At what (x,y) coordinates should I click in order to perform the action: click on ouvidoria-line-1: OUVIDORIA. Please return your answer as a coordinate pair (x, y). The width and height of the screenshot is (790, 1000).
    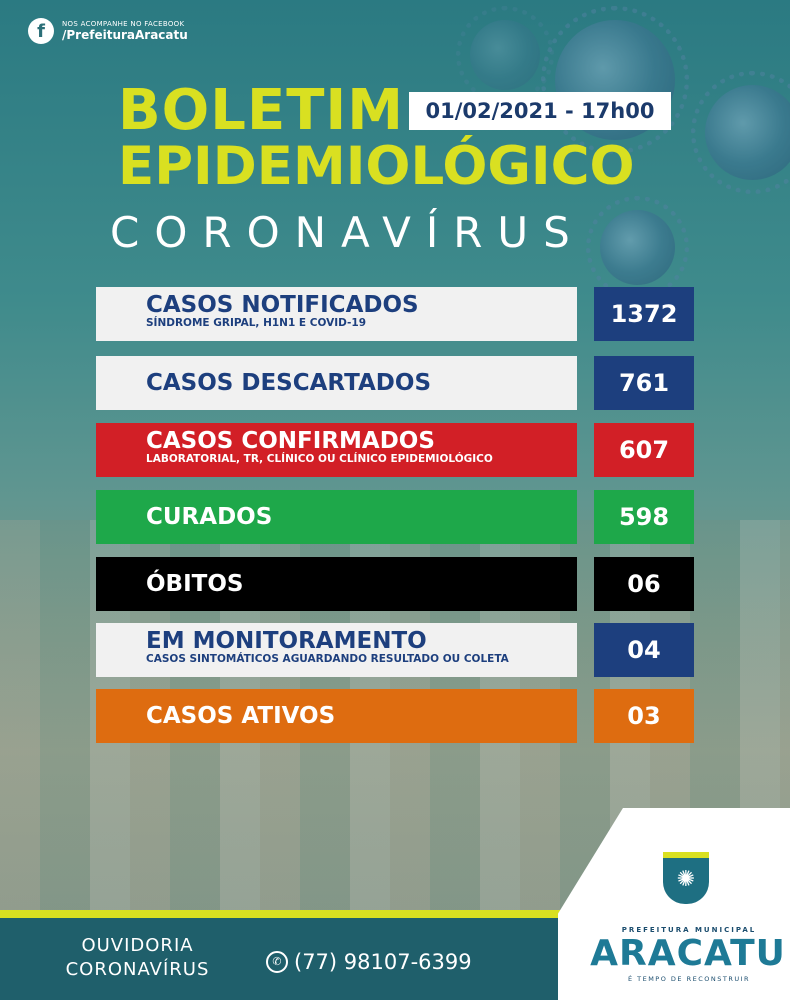
    Looking at the image, I should click on (137, 945).